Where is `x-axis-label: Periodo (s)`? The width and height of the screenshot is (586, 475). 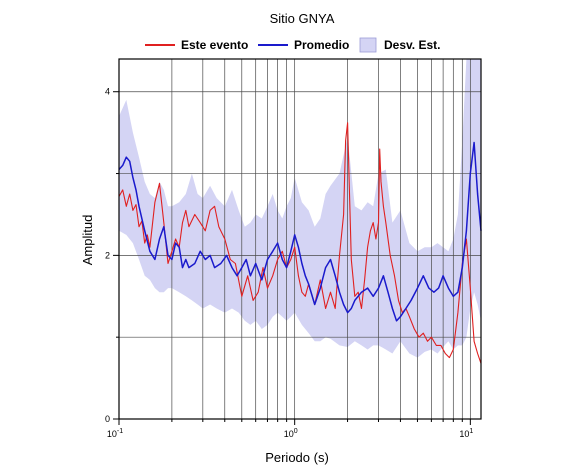 x-axis-label: Periodo (s) is located at coordinates (297, 457).